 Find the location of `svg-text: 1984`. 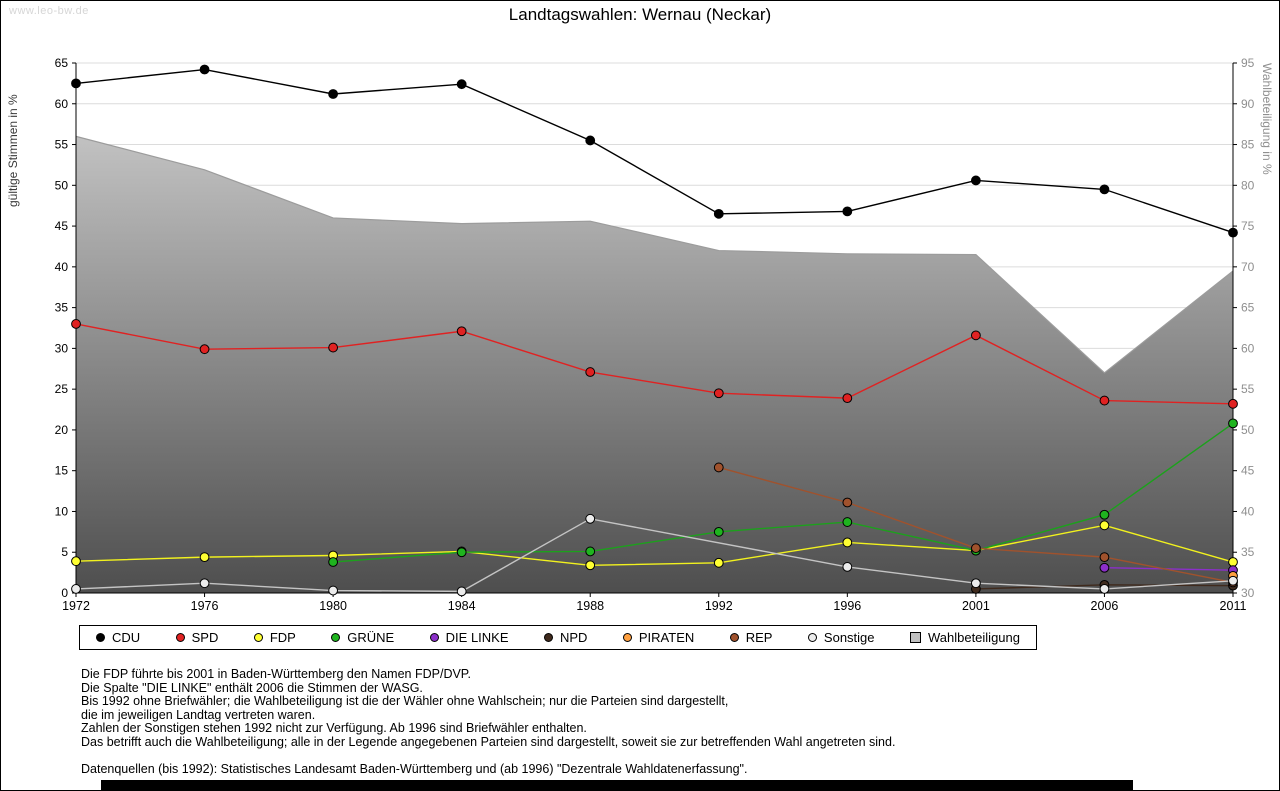

svg-text: 1984 is located at coordinates (462, 606).